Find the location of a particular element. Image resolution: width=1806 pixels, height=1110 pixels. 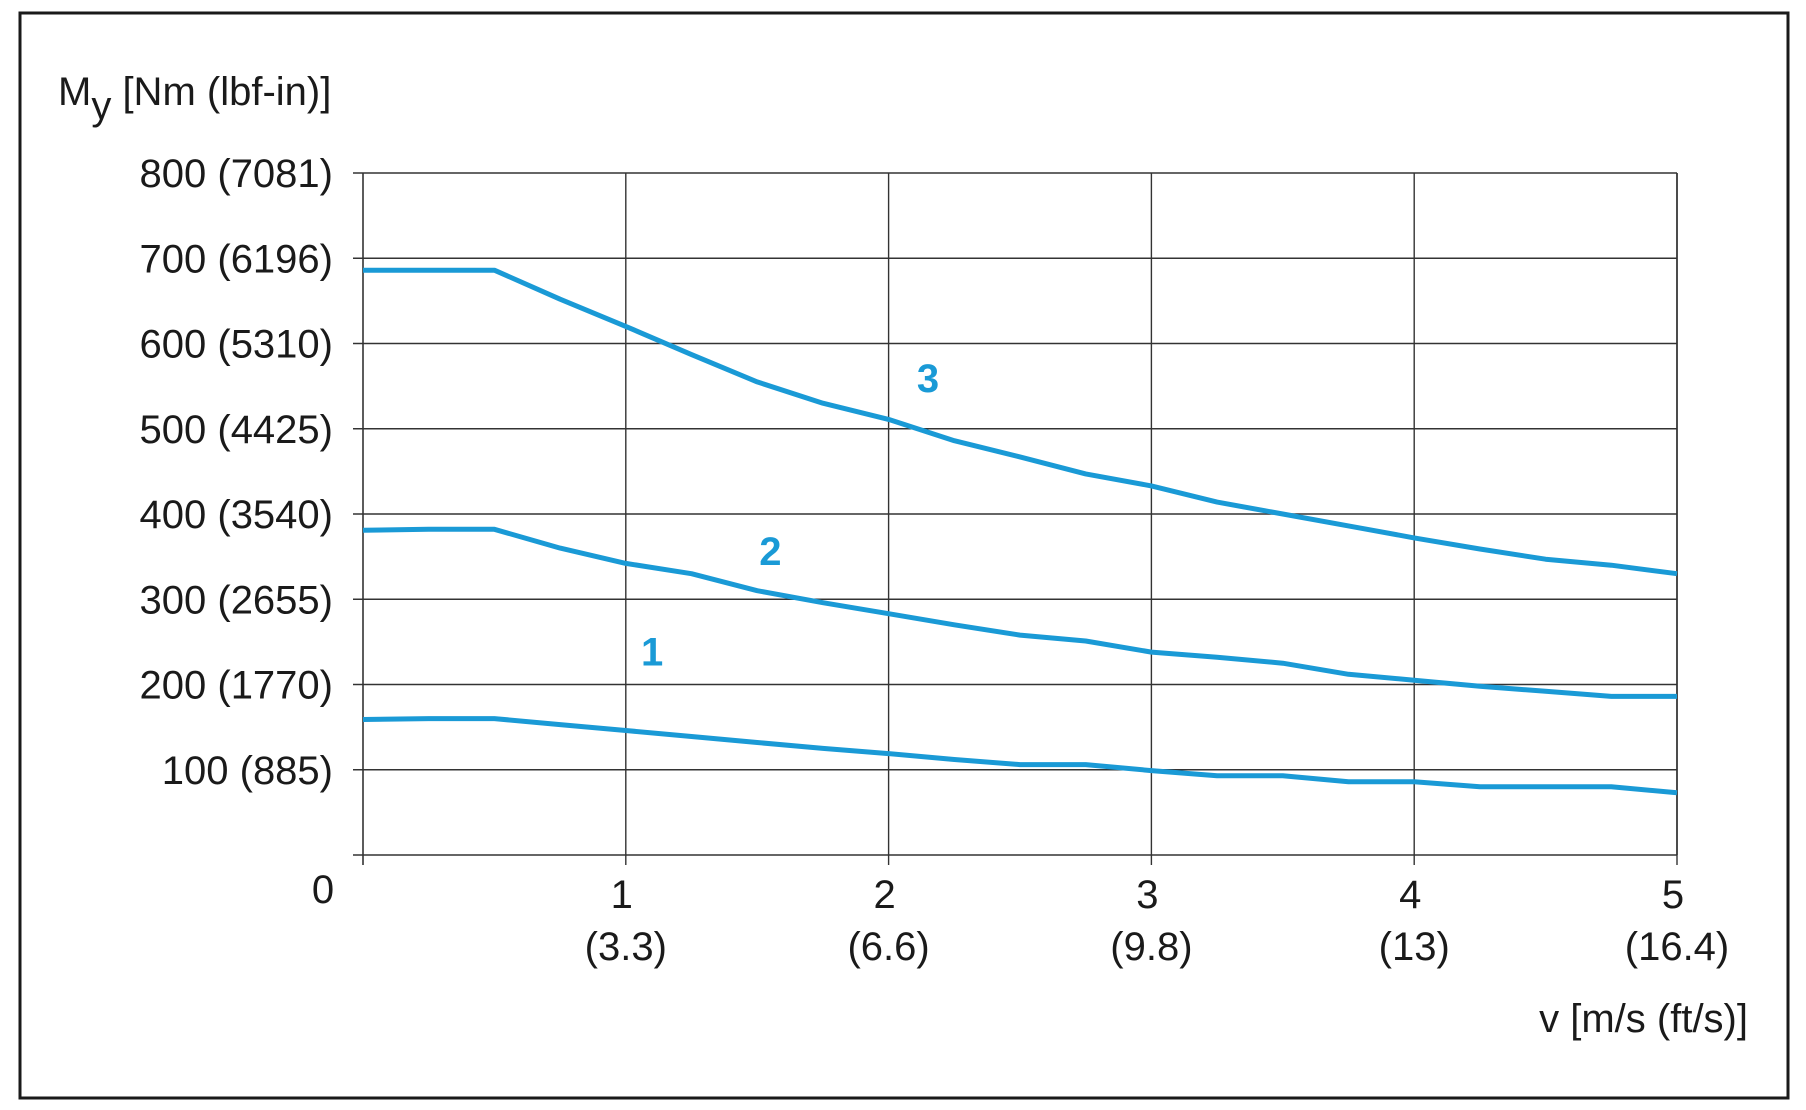

series-label-2: 2 is located at coordinates (770, 552).